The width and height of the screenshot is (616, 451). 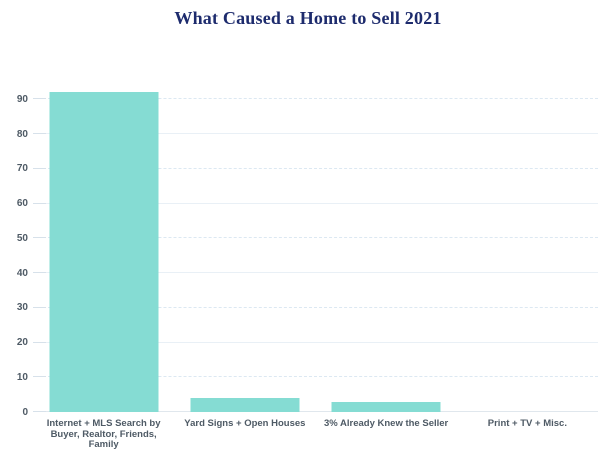 I want to click on x-axis-label-knew-seller: 3% Already Knew the Seller, so click(x=386, y=434).